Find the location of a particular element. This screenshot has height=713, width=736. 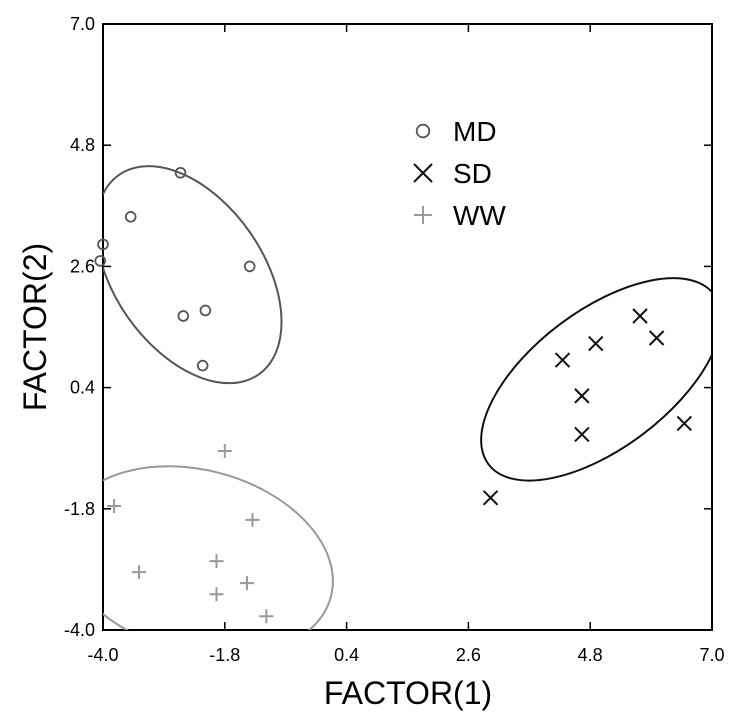

y-tick-label: 7.0 is located at coordinates (82, 24).